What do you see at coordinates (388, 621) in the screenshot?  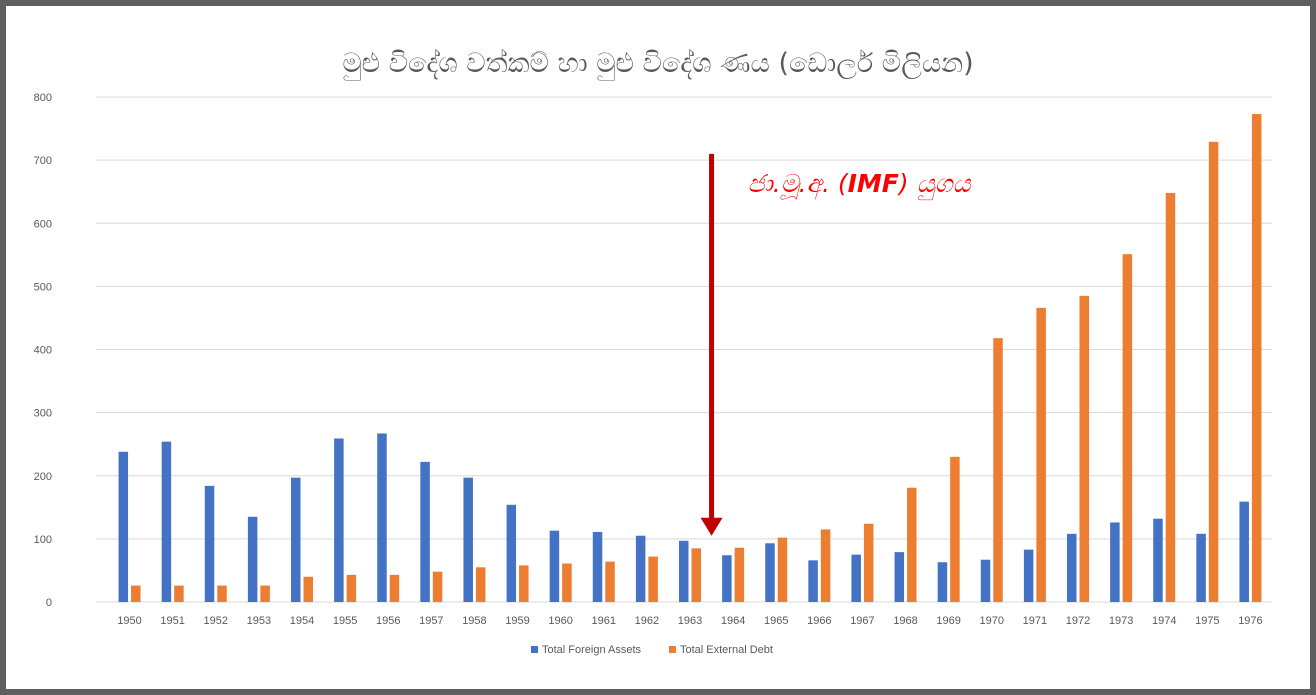 I see `x-tick-label: 1956` at bounding box center [388, 621].